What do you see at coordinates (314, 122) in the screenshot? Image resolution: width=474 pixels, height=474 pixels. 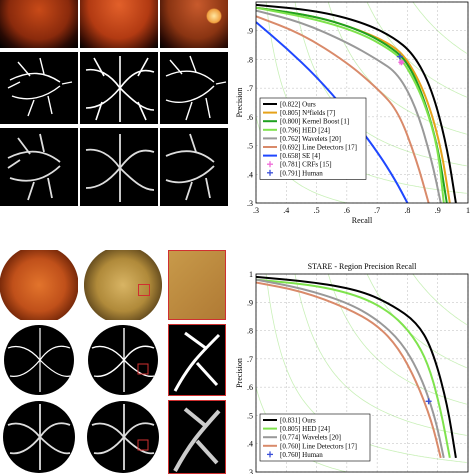 I see `legend-label: [0.800] Kernel Boost [1]` at bounding box center [314, 122].